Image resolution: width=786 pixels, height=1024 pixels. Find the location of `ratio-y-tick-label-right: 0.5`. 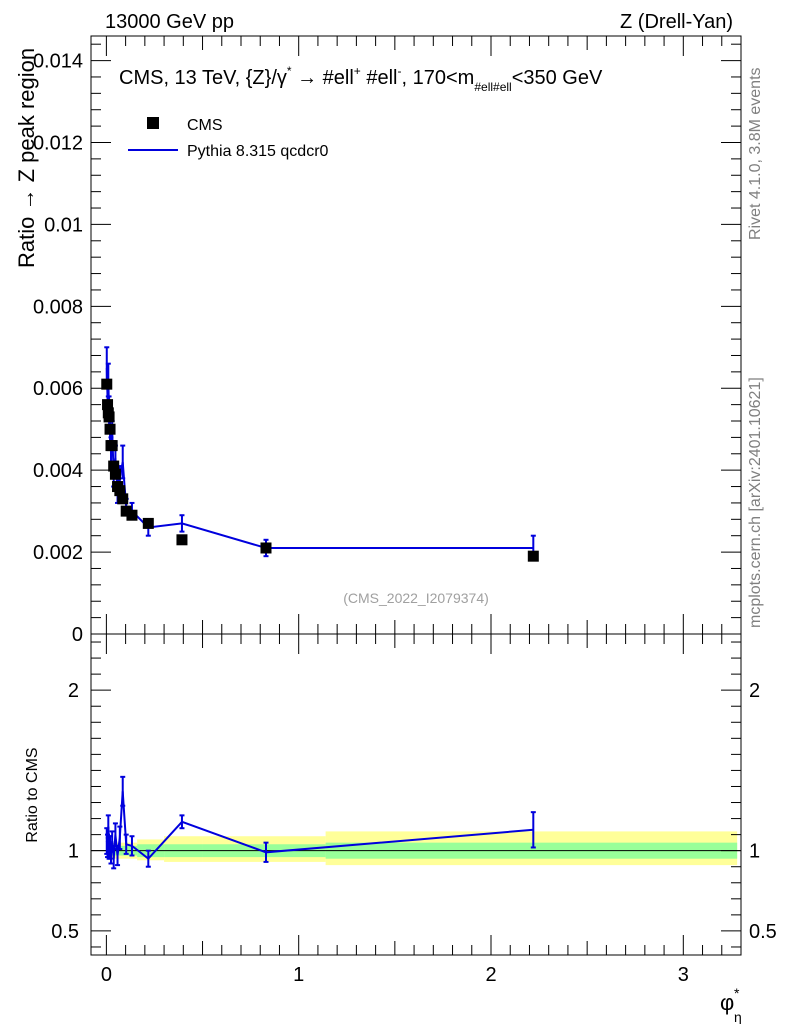

ratio-y-tick-label-right: 0.5 is located at coordinates (763, 932).